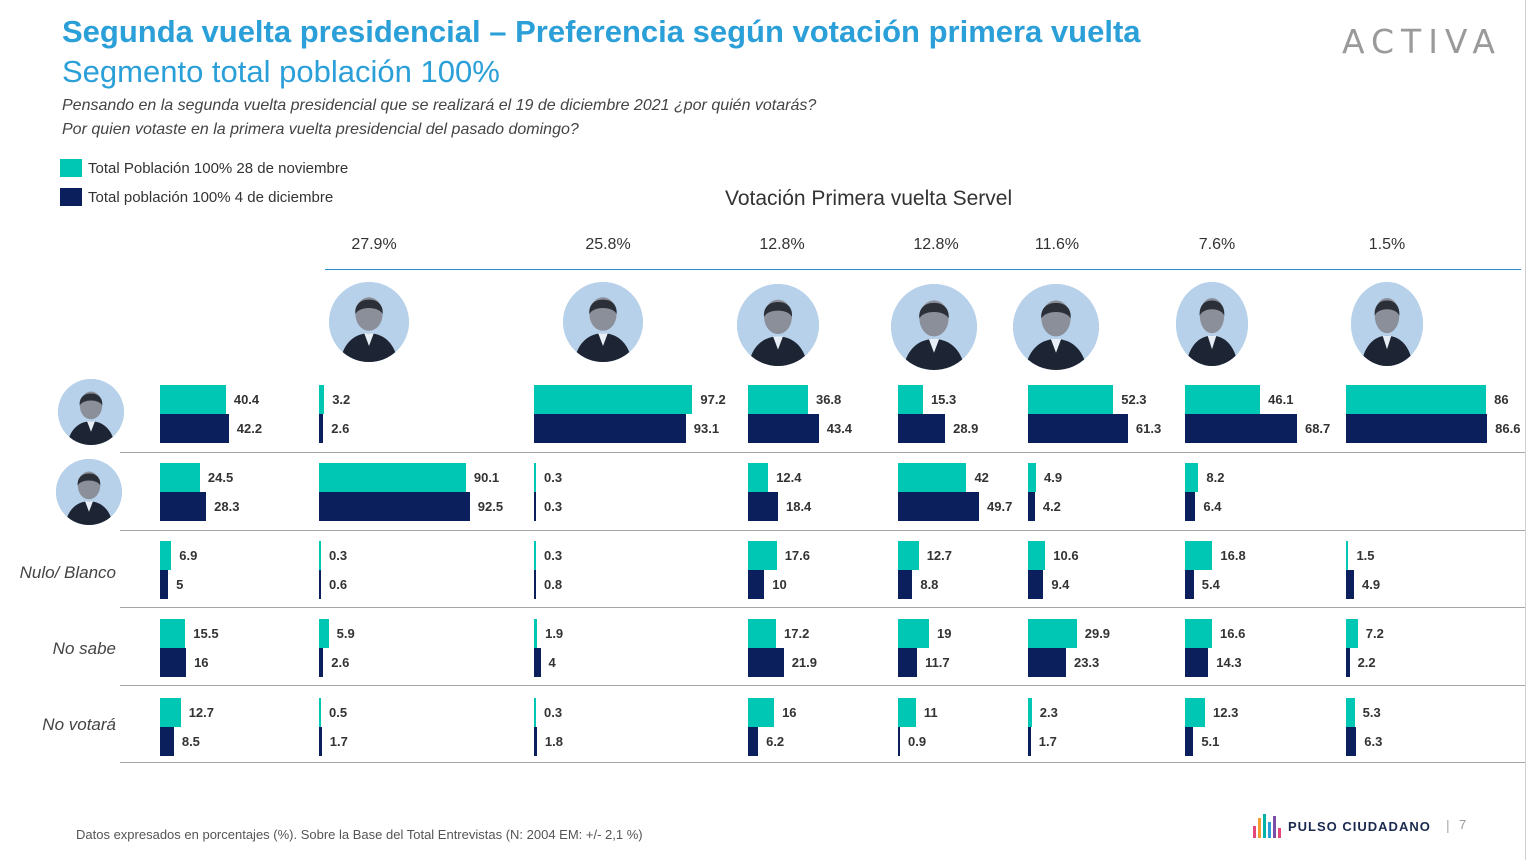 Image resolution: width=1528 pixels, height=860 pixels. What do you see at coordinates (1226, 712) in the screenshot?
I see `bar-value-label: 12.3` at bounding box center [1226, 712].